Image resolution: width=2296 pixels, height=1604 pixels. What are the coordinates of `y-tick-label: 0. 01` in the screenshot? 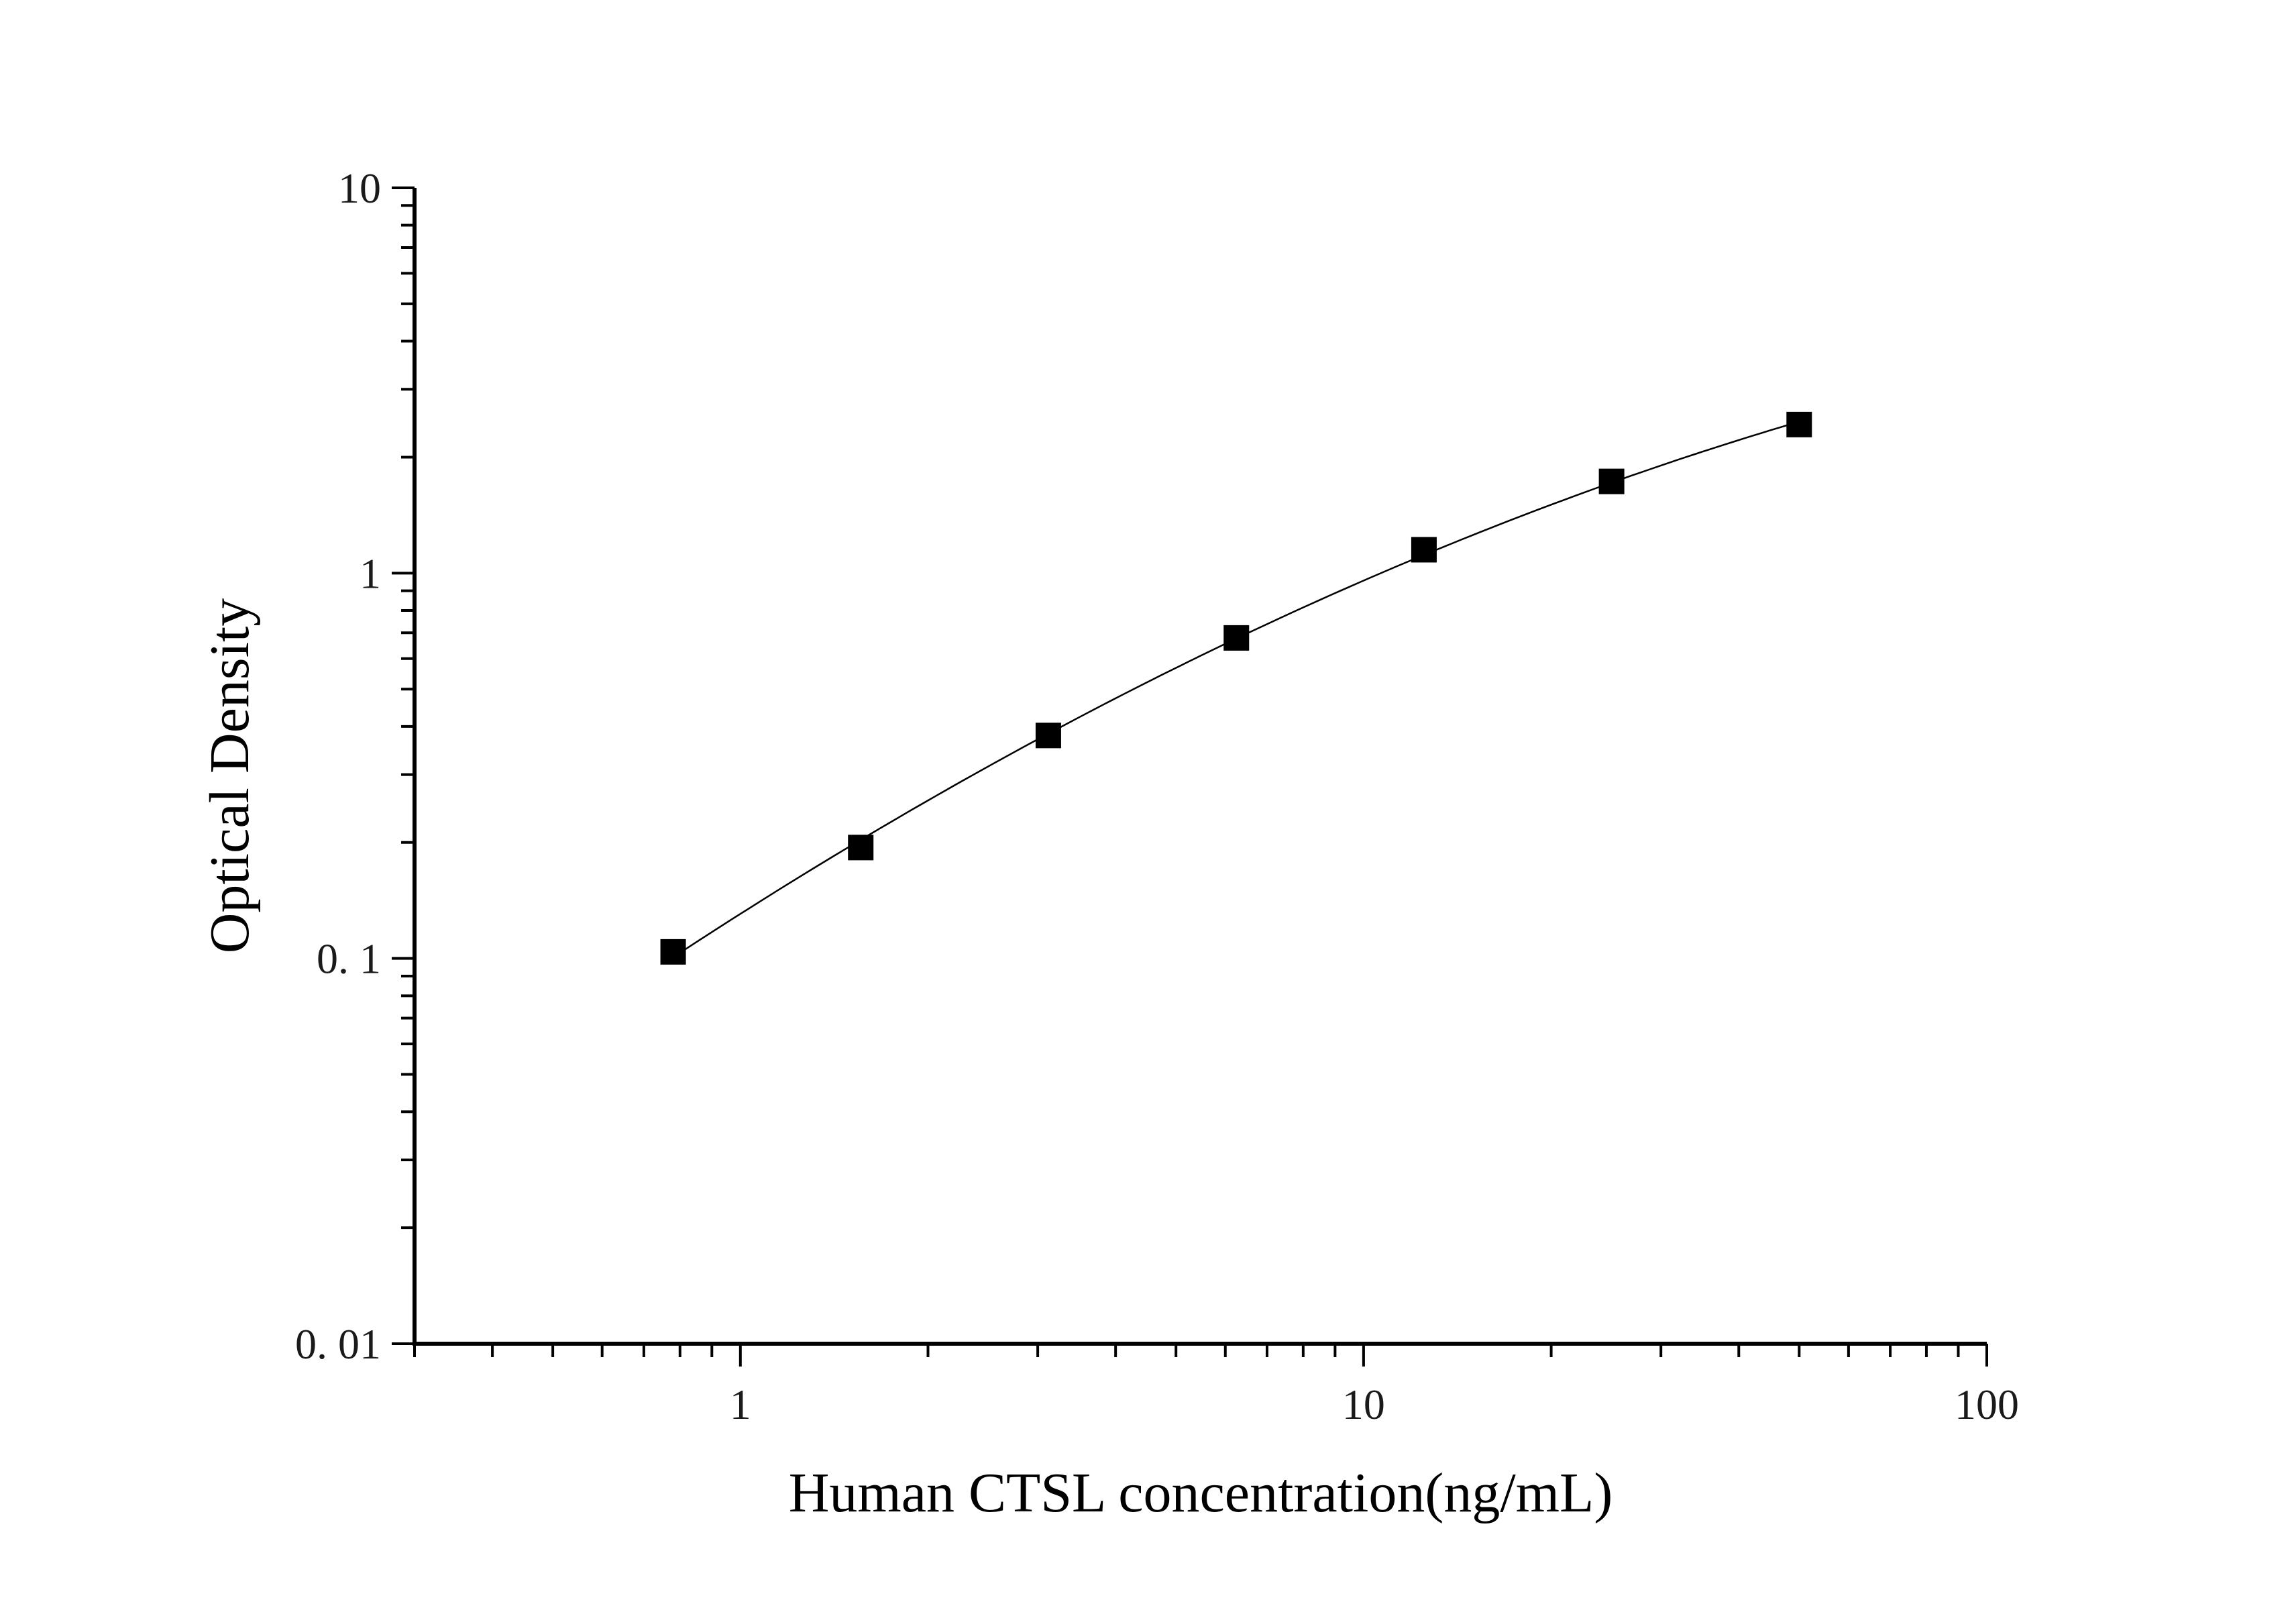 It's located at (338, 1344).